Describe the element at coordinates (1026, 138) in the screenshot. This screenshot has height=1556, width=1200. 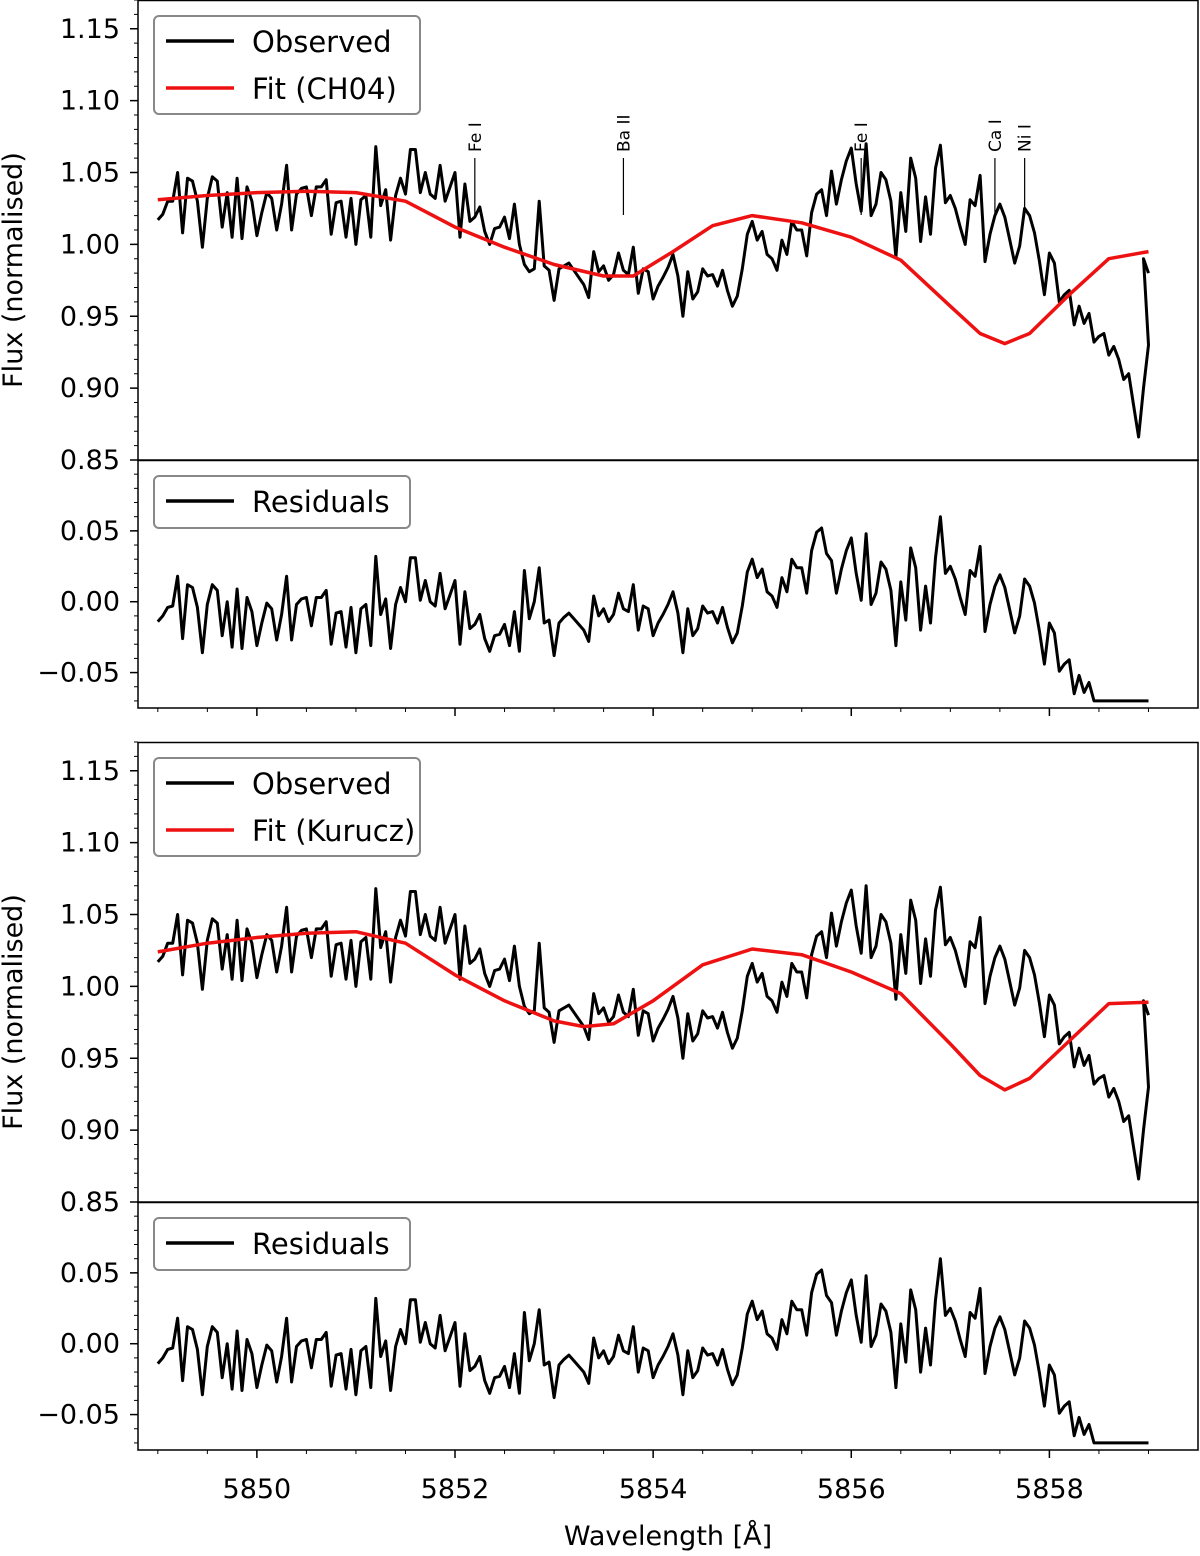
I see `line-id-label: Ni I` at that location.